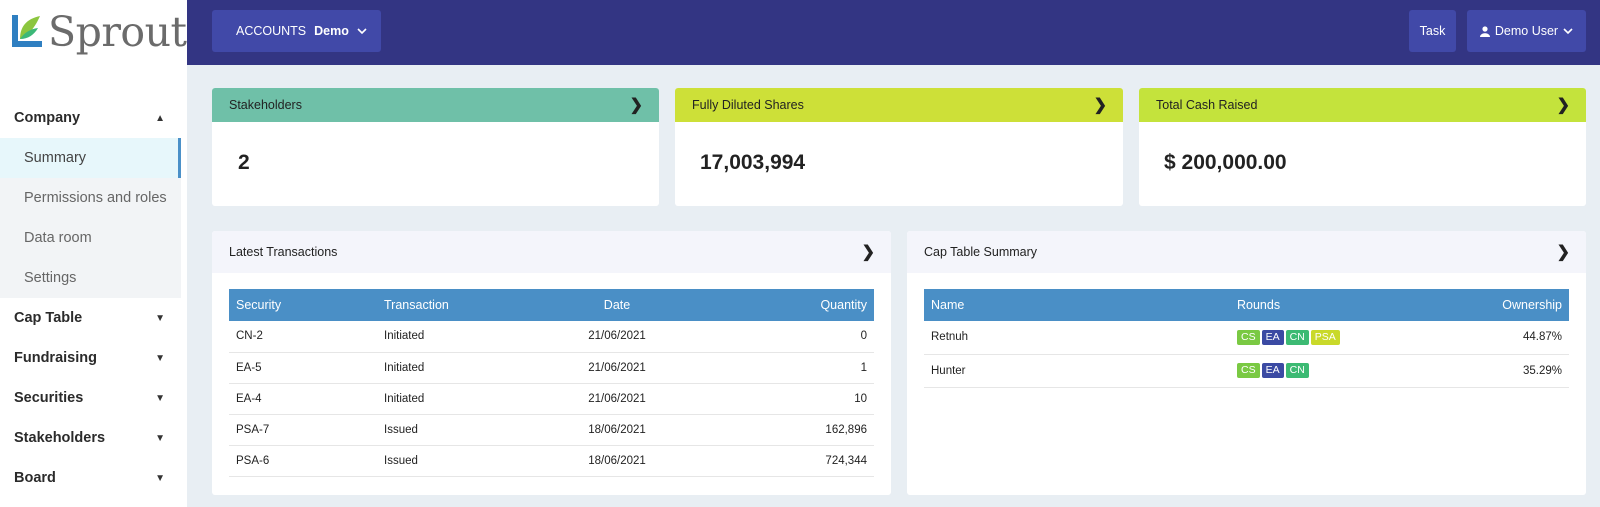  Describe the element at coordinates (780, 337) in the screenshot. I see `cell-quantity: 0` at that location.